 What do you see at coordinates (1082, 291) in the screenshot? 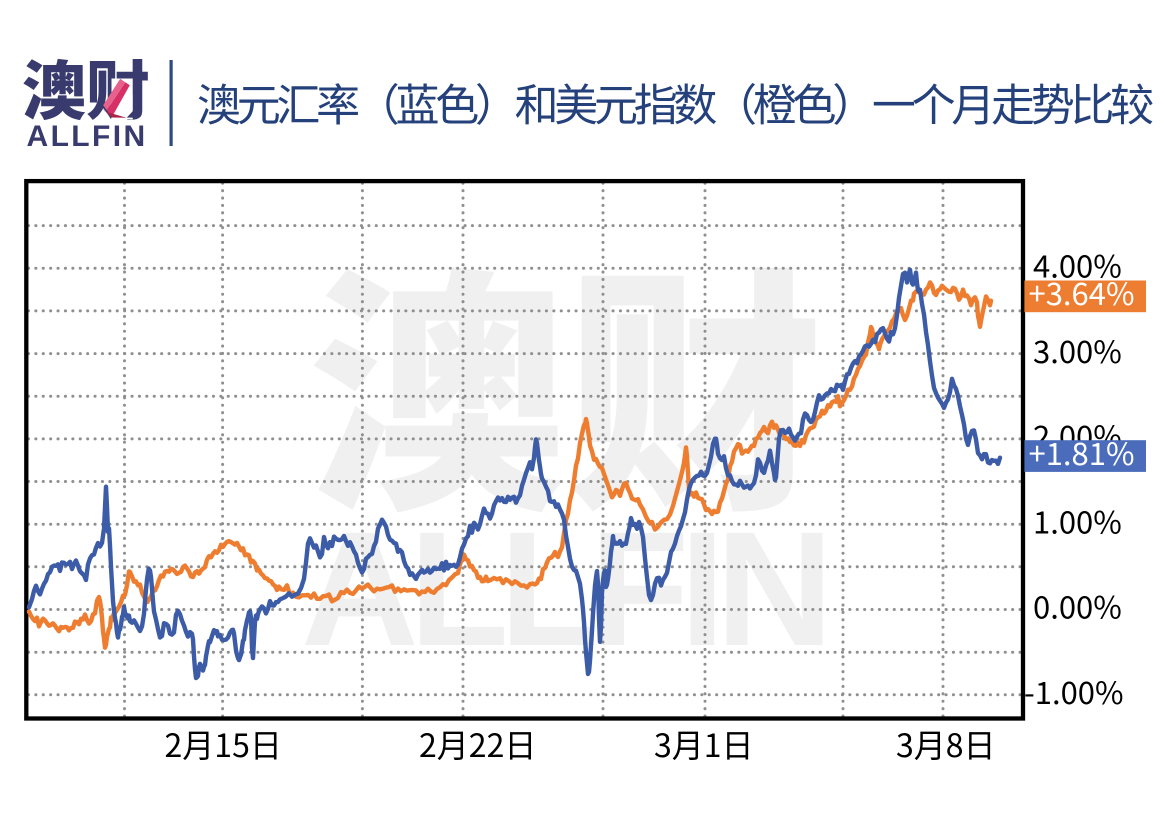
I see `svg-text: +3.64%` at bounding box center [1082, 291].